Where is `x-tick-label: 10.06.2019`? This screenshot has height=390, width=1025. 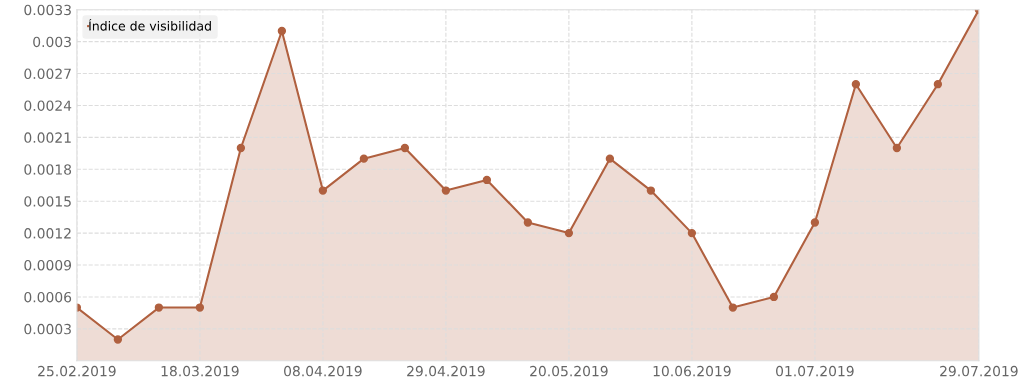 x-tick-label: 10.06.2019 is located at coordinates (692, 371).